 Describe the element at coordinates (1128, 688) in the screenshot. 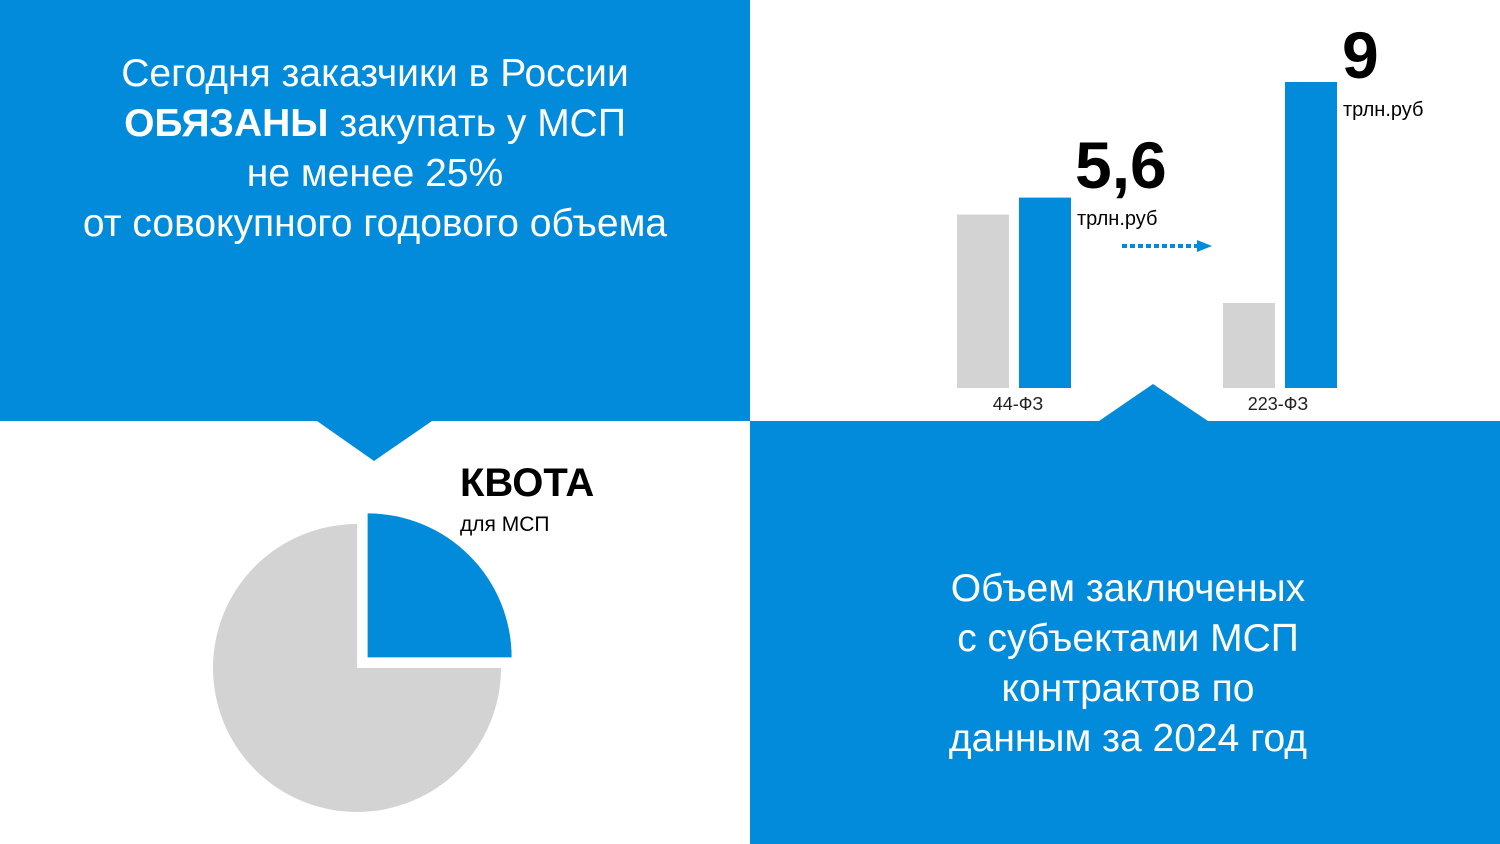

I see `bottom-line-3: контрактов по` at that location.